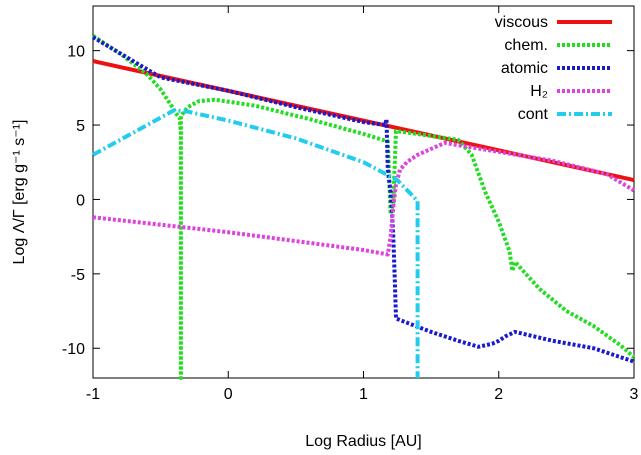 The image size is (641, 455). Describe the element at coordinates (634, 394) in the screenshot. I see `x-tick-label: 3` at that location.